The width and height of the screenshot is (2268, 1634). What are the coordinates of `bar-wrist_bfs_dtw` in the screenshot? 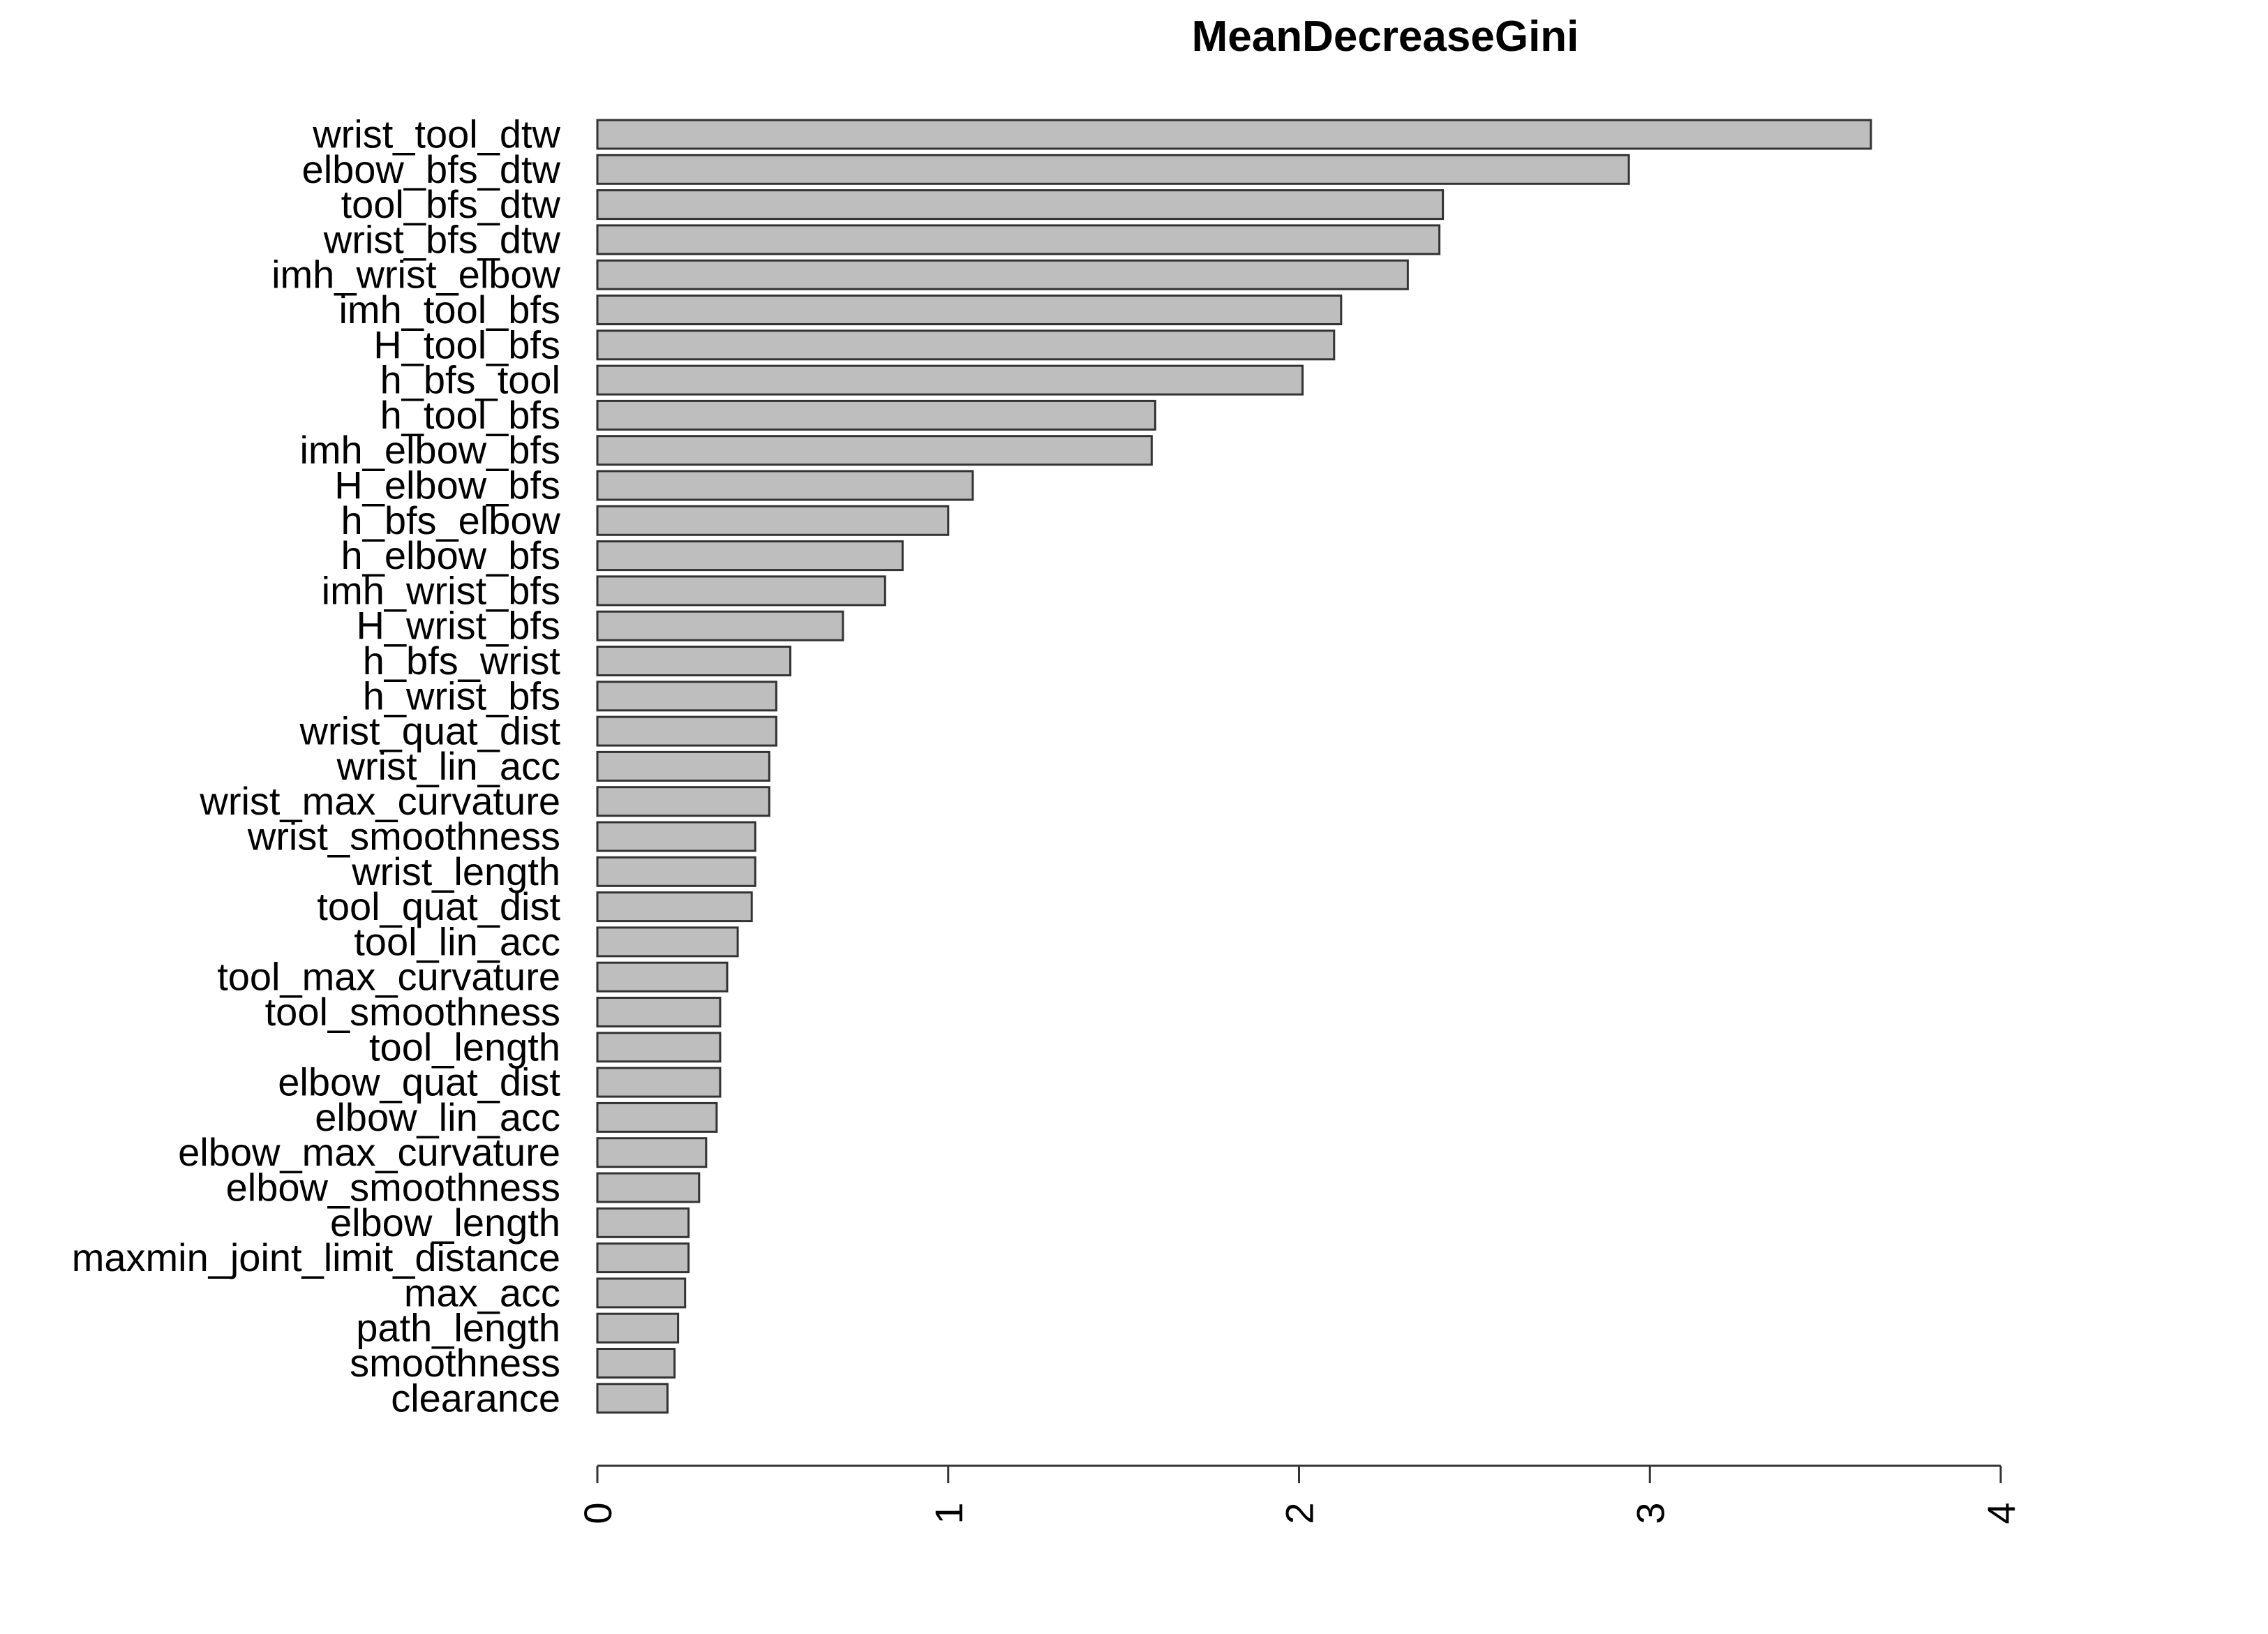 It's located at (1018, 240).